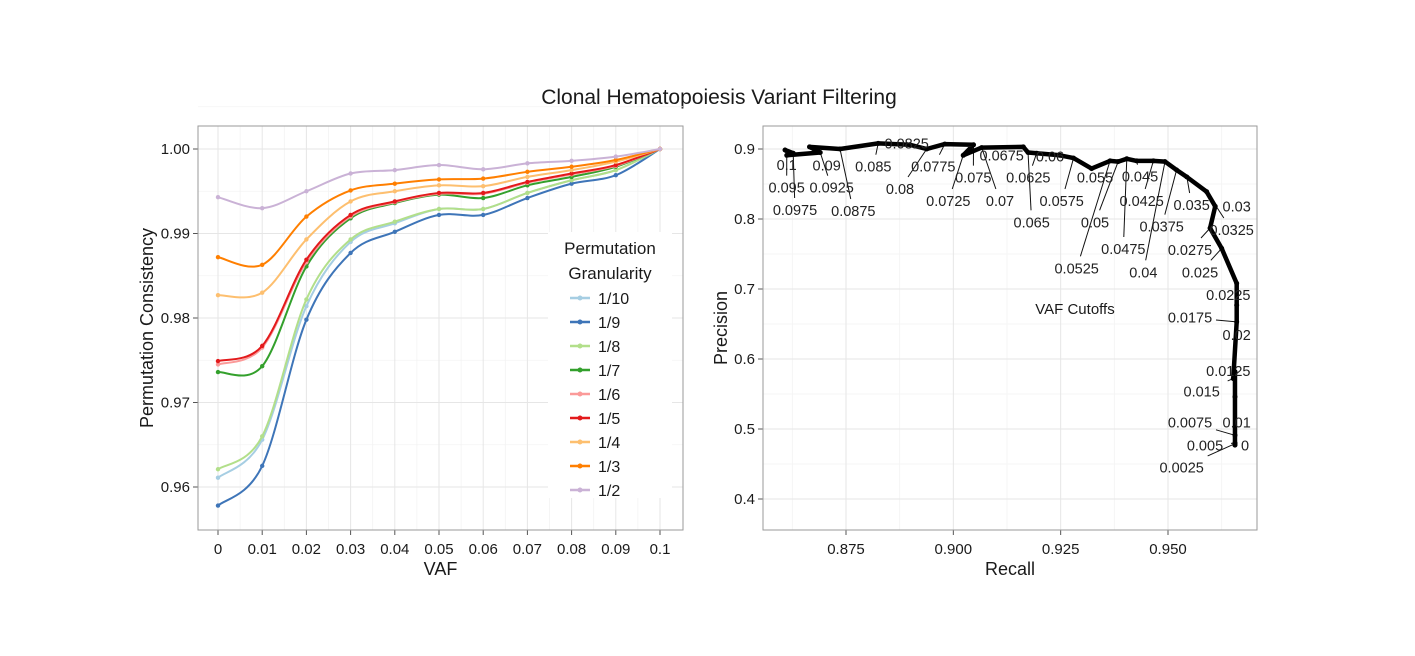 The height and width of the screenshot is (656, 1415). Describe the element at coordinates (175, 318) in the screenshot. I see `y-tick-label: 0.98` at that location.